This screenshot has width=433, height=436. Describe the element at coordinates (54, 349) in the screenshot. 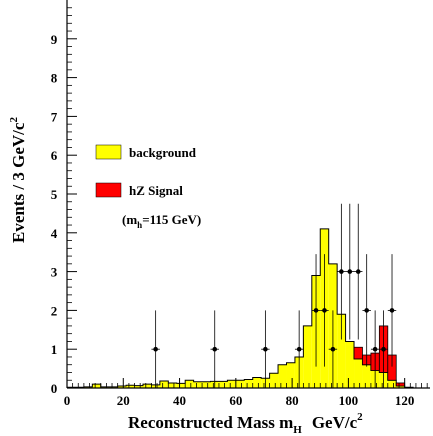

I see `y-tick-label: 1` at that location.